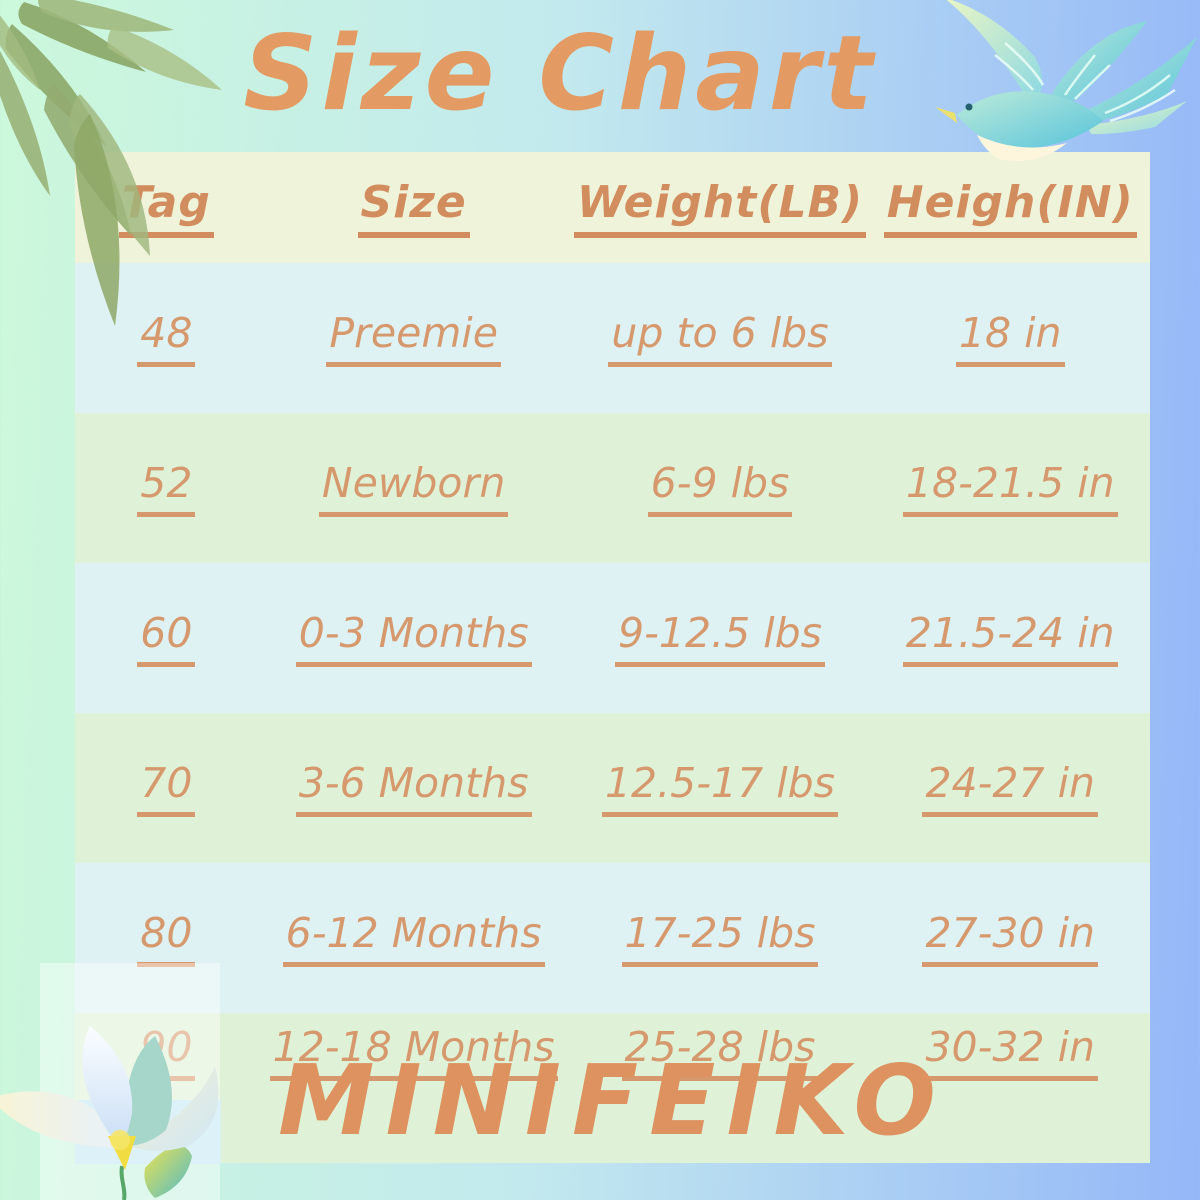 The height and width of the screenshot is (1200, 1200). I want to click on column-header-height: Heigh(IN), so click(1011, 207).